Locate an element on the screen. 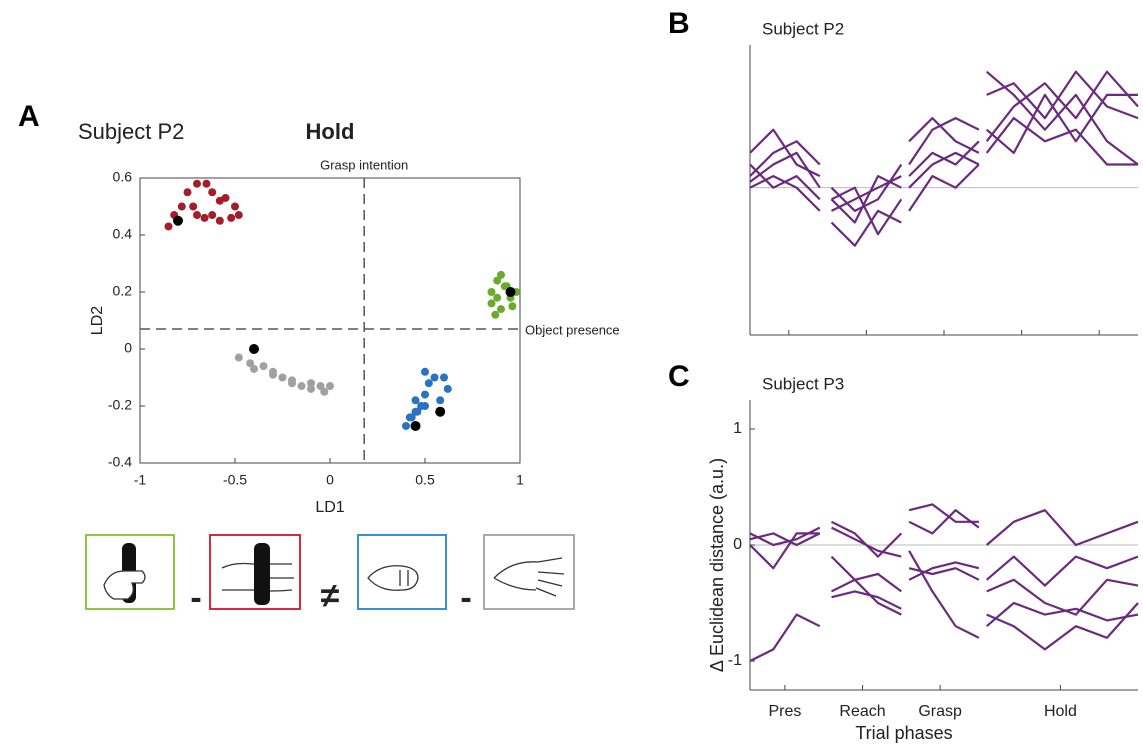  x-axis-label: LD1 is located at coordinates (329, 507).